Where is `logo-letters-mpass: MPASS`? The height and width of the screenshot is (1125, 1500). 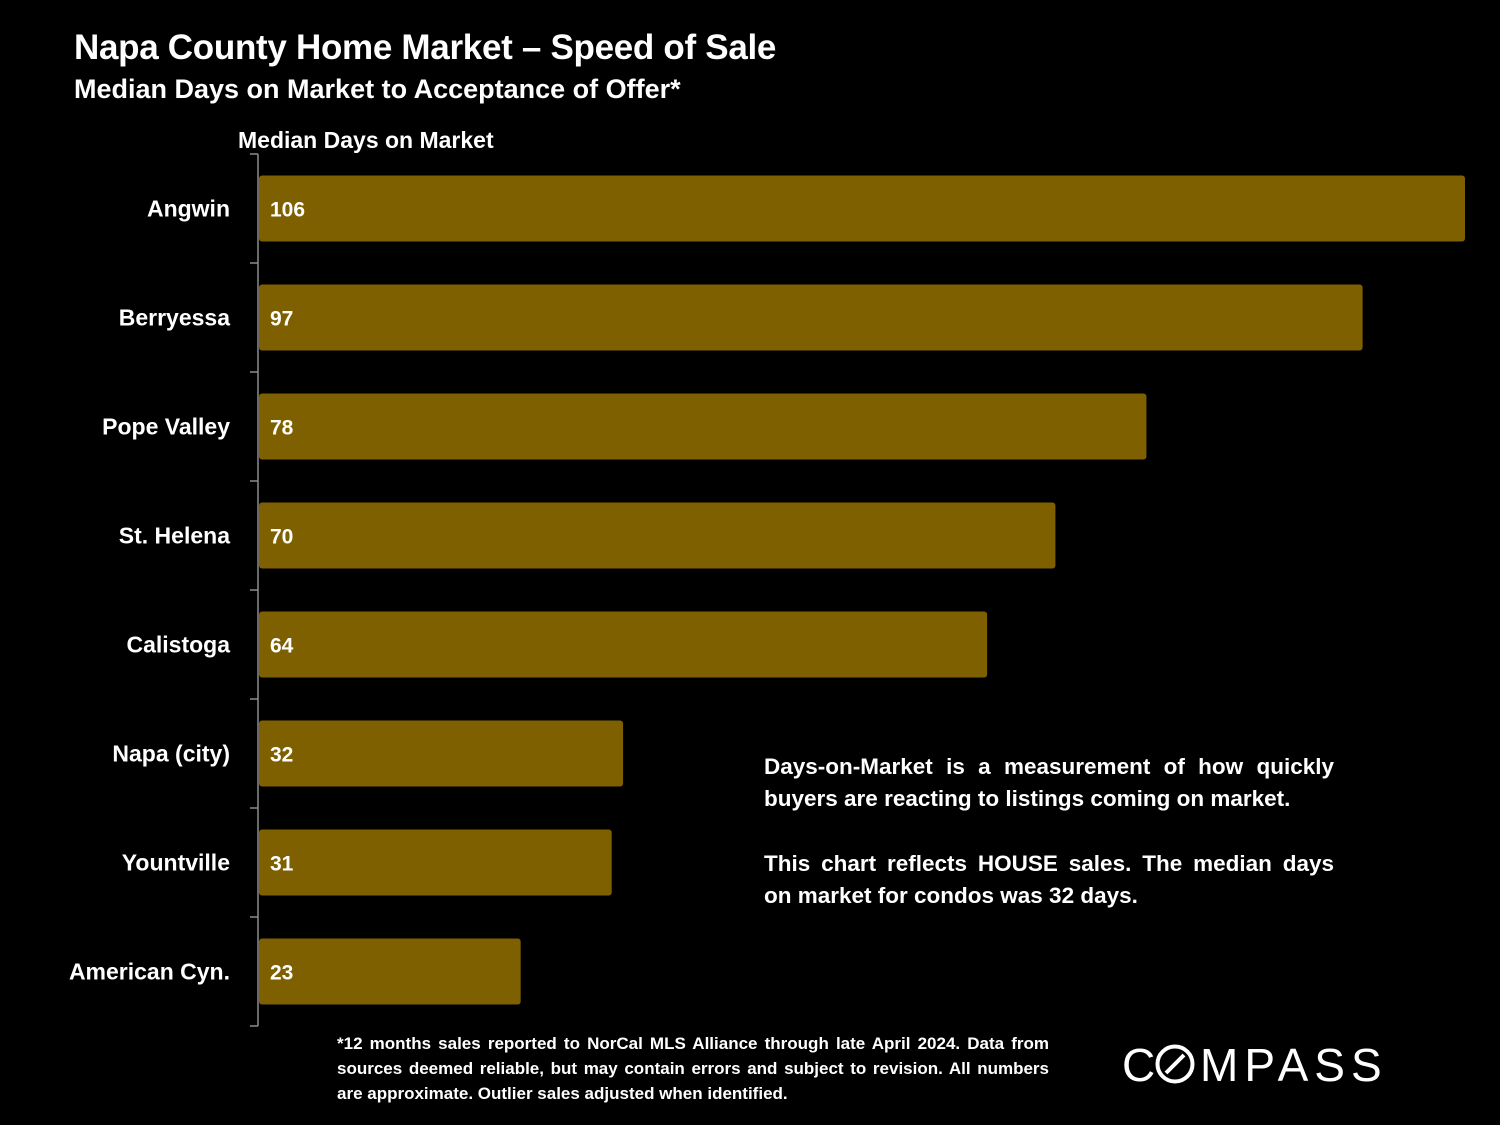 logo-letters-mpass: MPASS is located at coordinates (1294, 1065).